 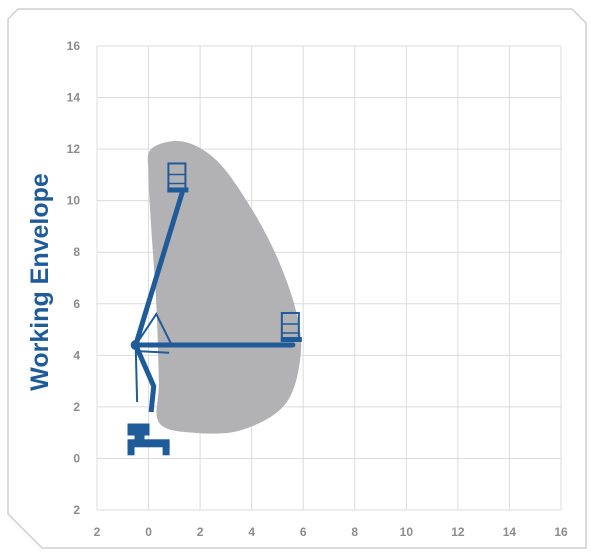 What do you see at coordinates (148, 443) in the screenshot?
I see `chassis` at bounding box center [148, 443].